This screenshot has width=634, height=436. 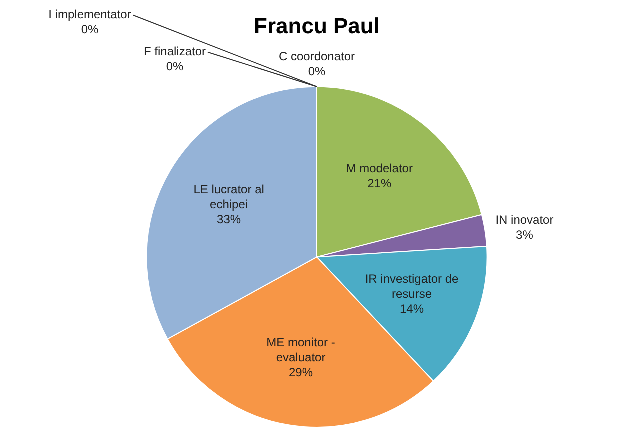 I want to click on data-label: 14%, so click(x=412, y=309).